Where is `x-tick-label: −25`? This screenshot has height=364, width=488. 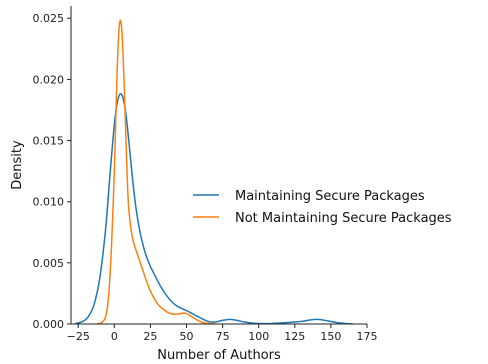
x-tick-label: −25 is located at coordinates (78, 336).